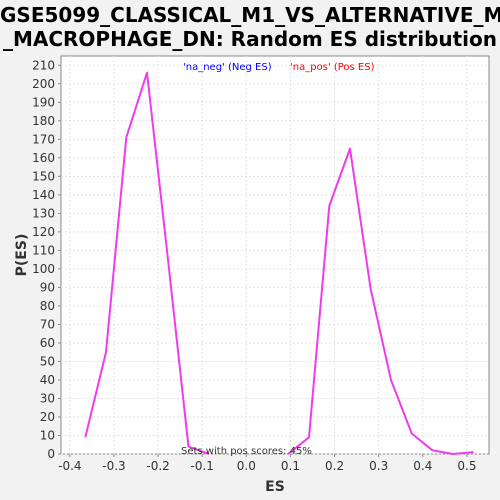  I want to click on chart-title-line-2: _MACROPHAGE_DN: Random ES distribution, so click(250, 39).